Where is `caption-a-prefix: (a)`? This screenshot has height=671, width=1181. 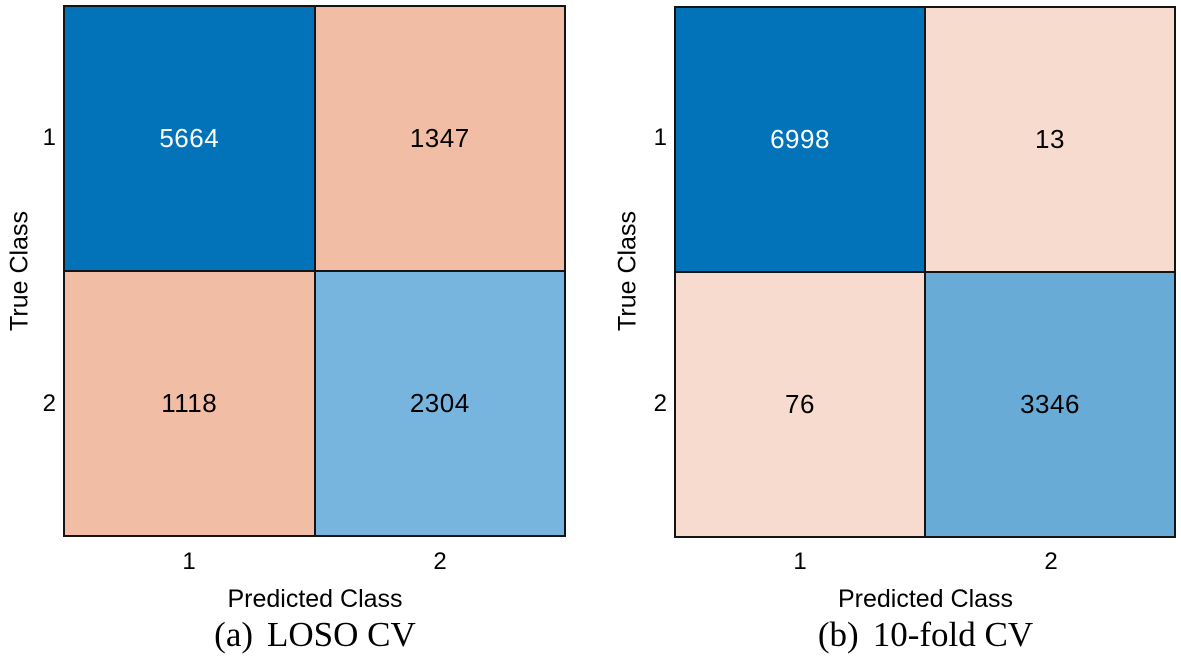
caption-a-prefix: (a) is located at coordinates (234, 634).